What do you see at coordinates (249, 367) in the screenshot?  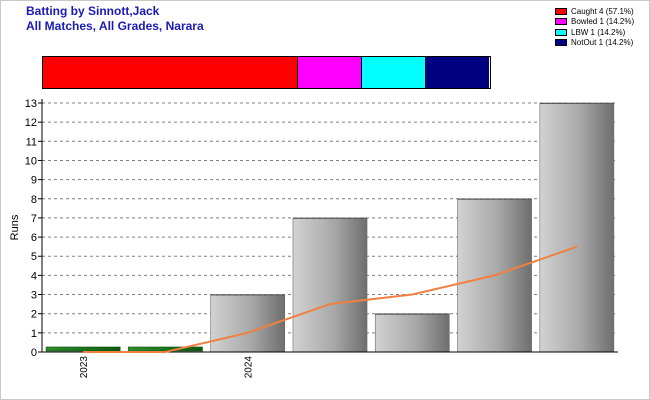 I see `x-tick-label: 2024` at bounding box center [249, 367].